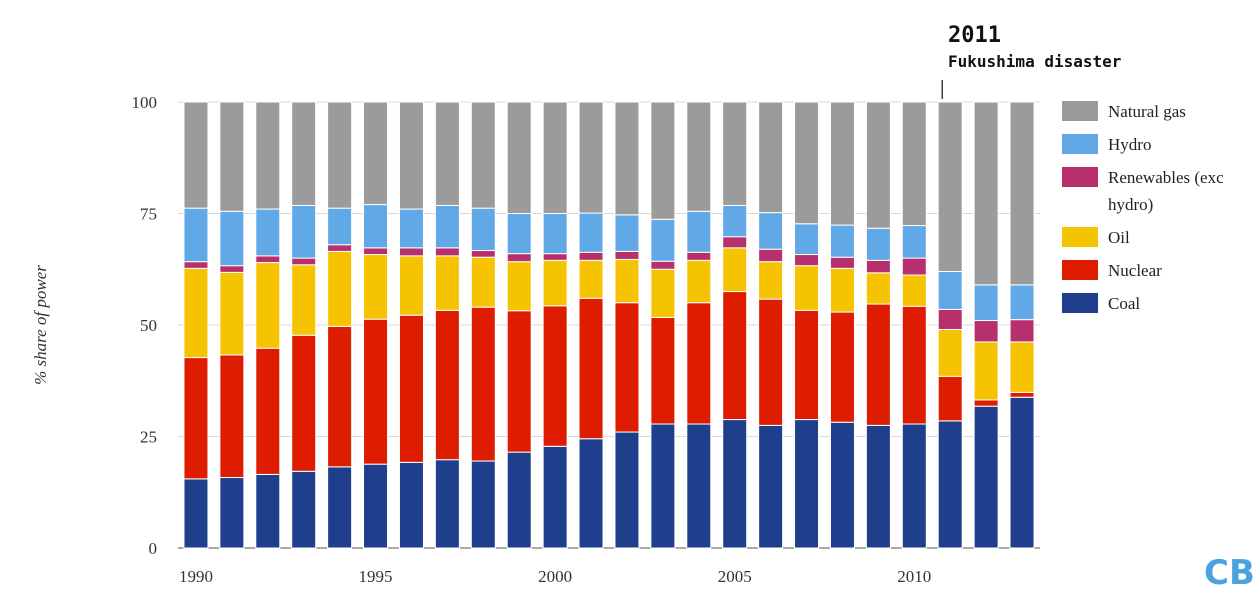 The height and width of the screenshot is (595, 1256). What do you see at coordinates (950, 186) in the screenshot?
I see `bar-natural-gas-2011` at bounding box center [950, 186].